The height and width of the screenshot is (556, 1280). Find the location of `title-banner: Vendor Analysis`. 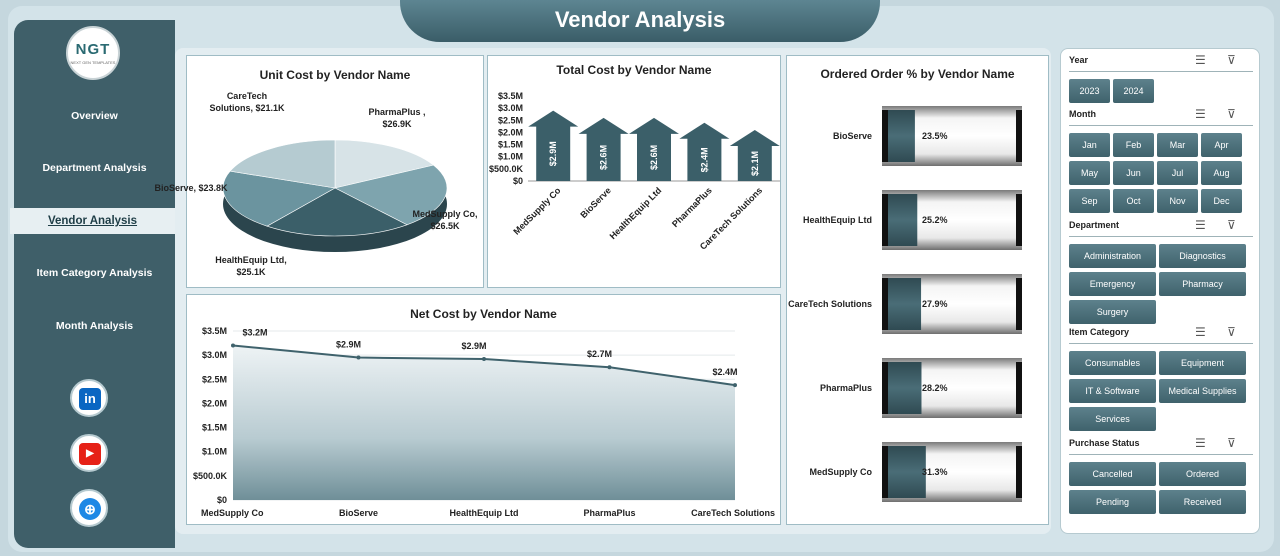

title-banner: Vendor Analysis is located at coordinates (640, 21).